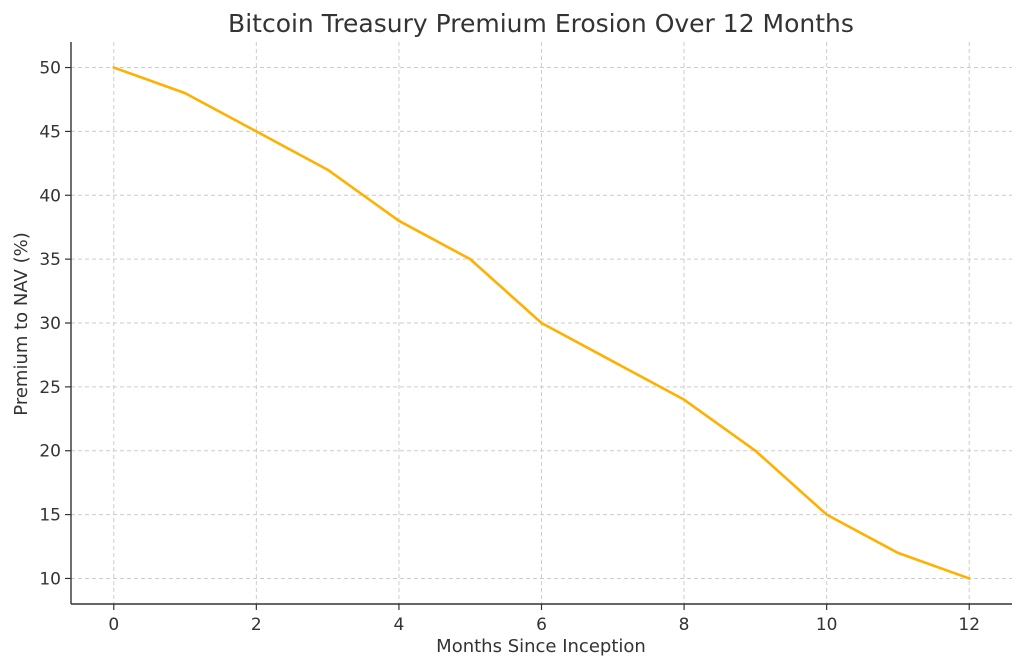  I want to click on y-tick-label-40: 40, so click(50, 196).